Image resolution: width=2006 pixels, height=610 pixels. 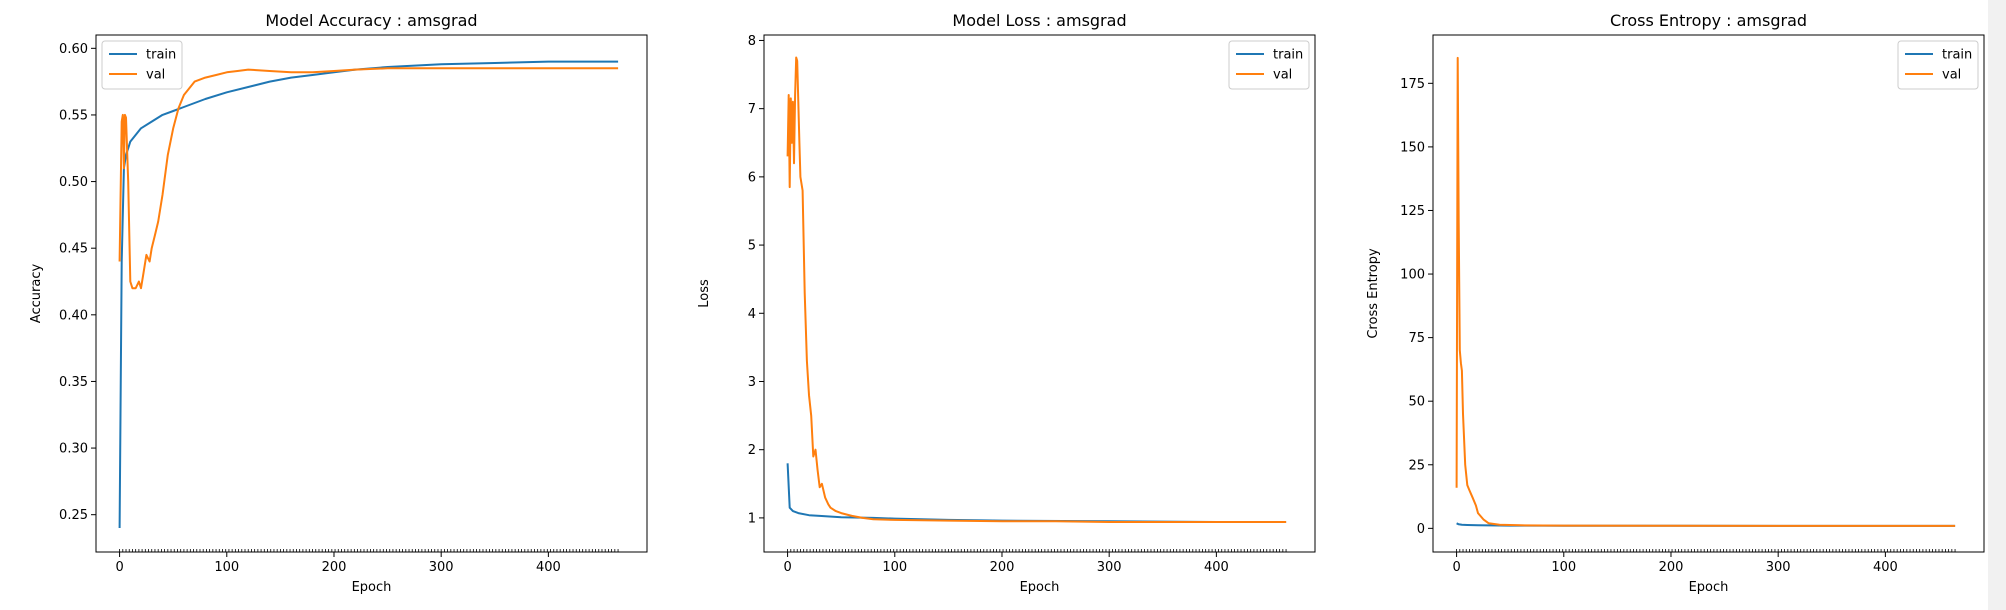 What do you see at coordinates (752, 41) in the screenshot?
I see `y-tick-label: 8` at bounding box center [752, 41].